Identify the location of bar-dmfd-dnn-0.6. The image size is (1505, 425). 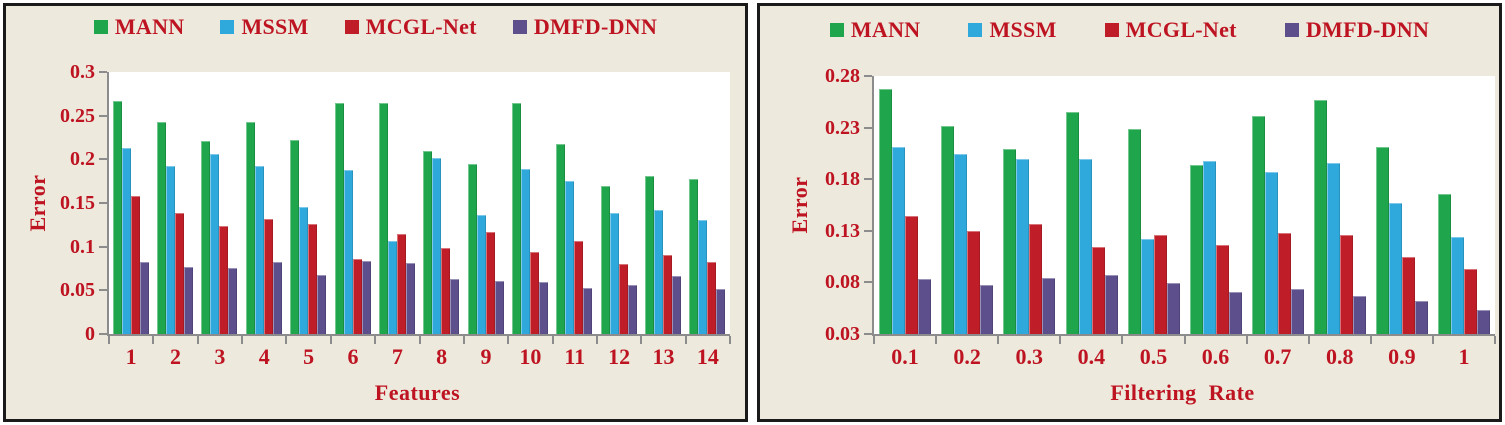
(1235, 313).